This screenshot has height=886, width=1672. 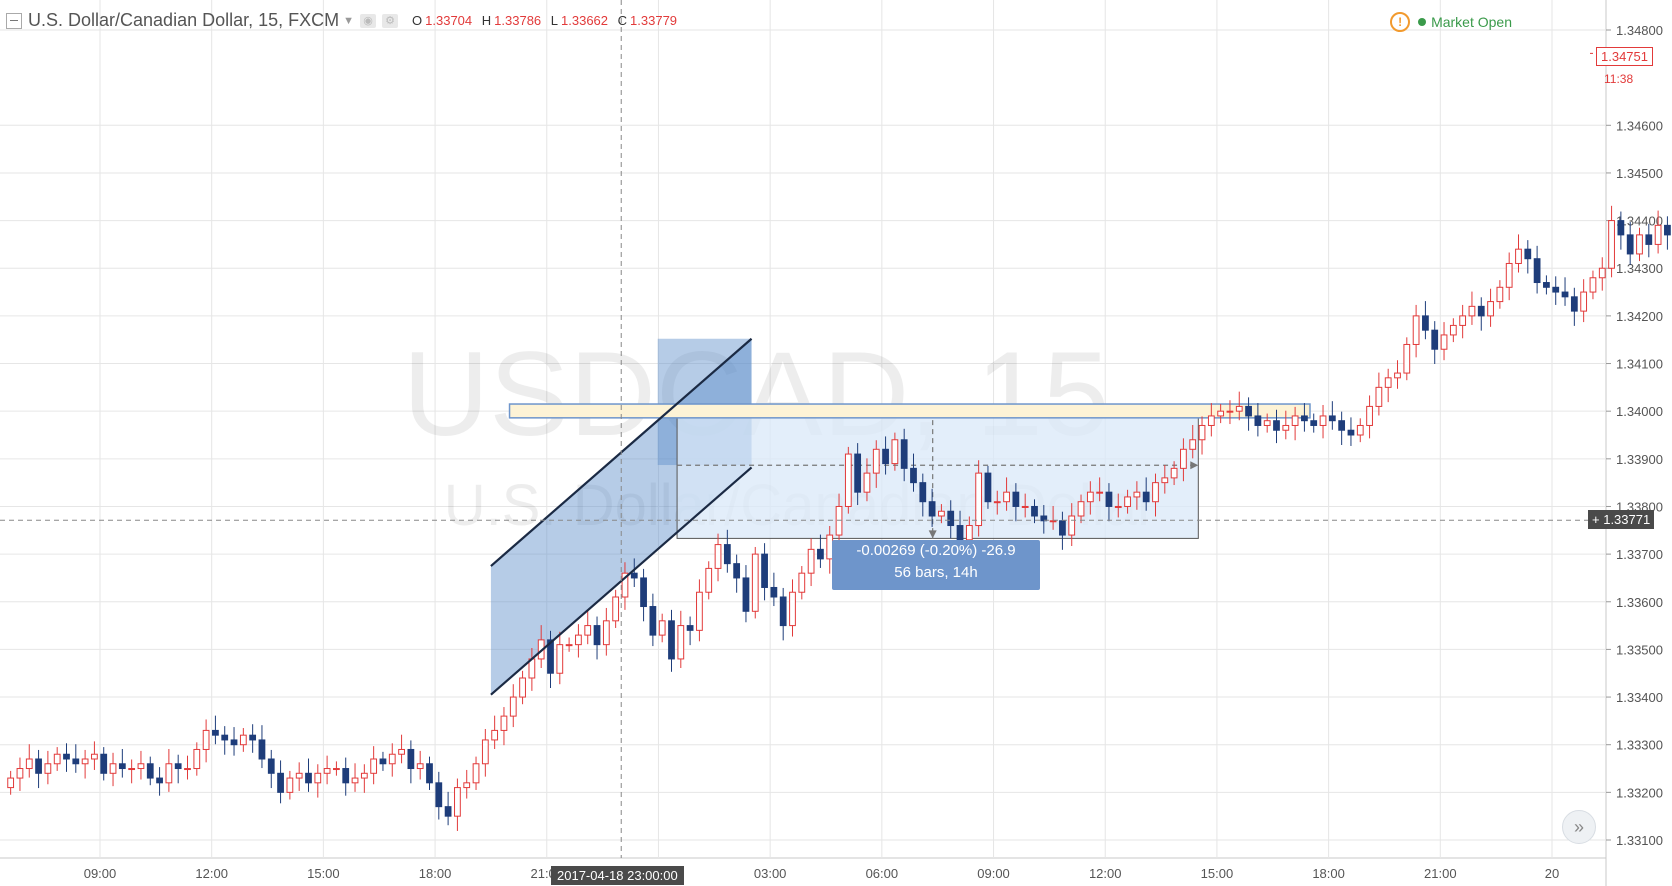 I want to click on open-label: O, so click(x=417, y=20).